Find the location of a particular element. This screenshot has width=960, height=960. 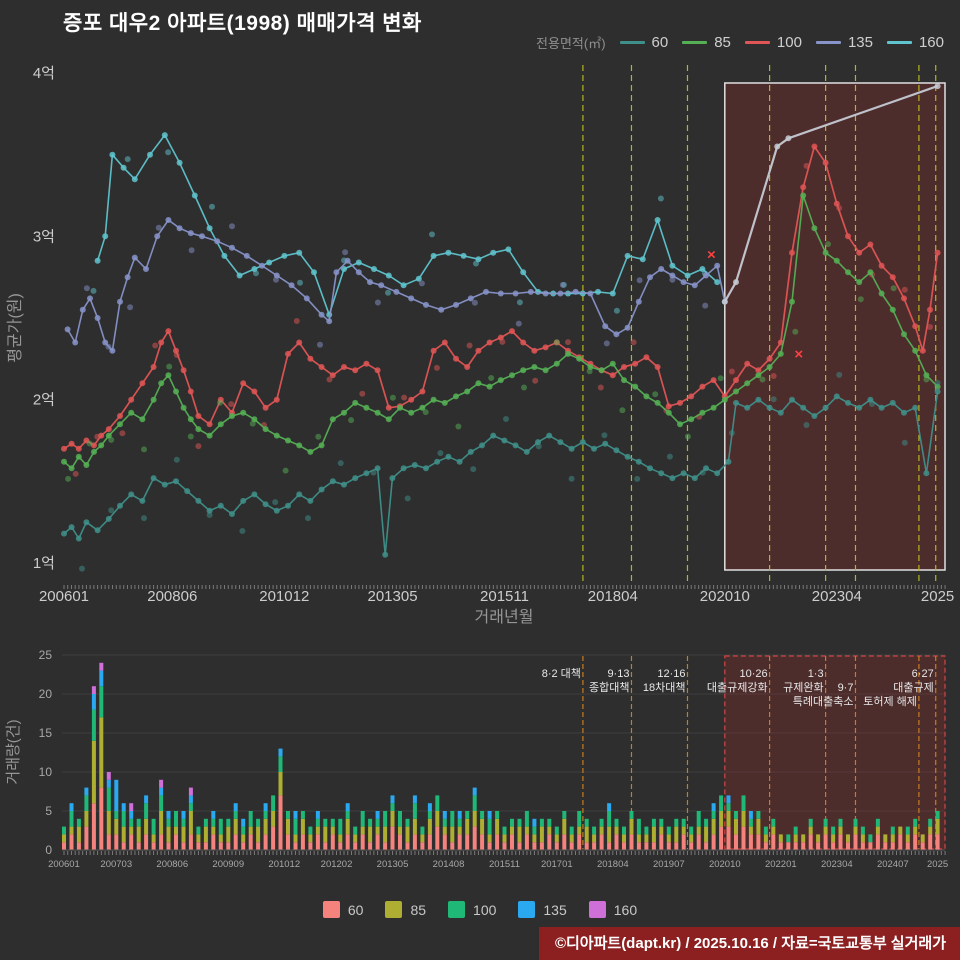

volume-legend-item-85: 85 is located at coordinates (405, 909).